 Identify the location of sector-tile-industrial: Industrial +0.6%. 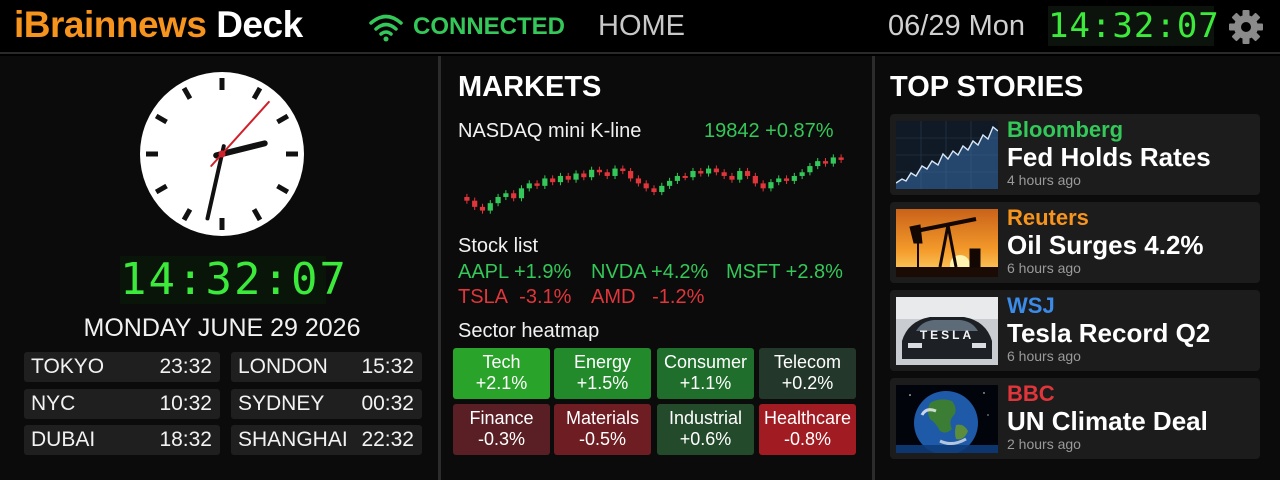
(705, 429).